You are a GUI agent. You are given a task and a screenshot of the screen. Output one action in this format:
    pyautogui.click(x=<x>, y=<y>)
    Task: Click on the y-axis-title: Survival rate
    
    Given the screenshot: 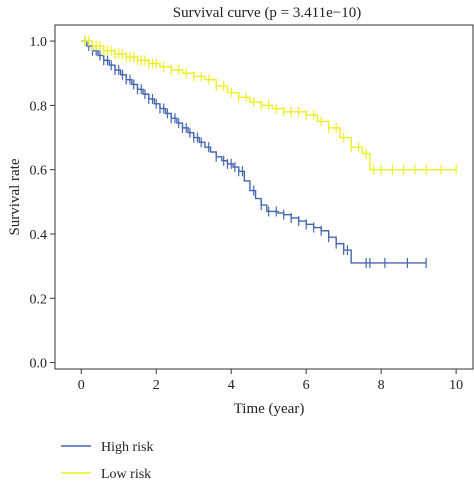 What is the action you would take?
    pyautogui.click(x=15, y=196)
    